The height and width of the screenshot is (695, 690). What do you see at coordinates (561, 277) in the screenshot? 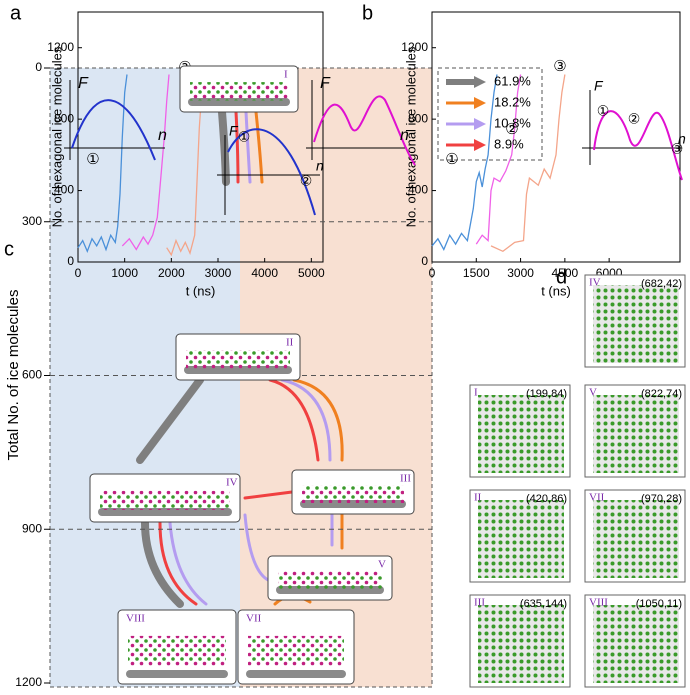
I see `panel-label: d` at bounding box center [561, 277].